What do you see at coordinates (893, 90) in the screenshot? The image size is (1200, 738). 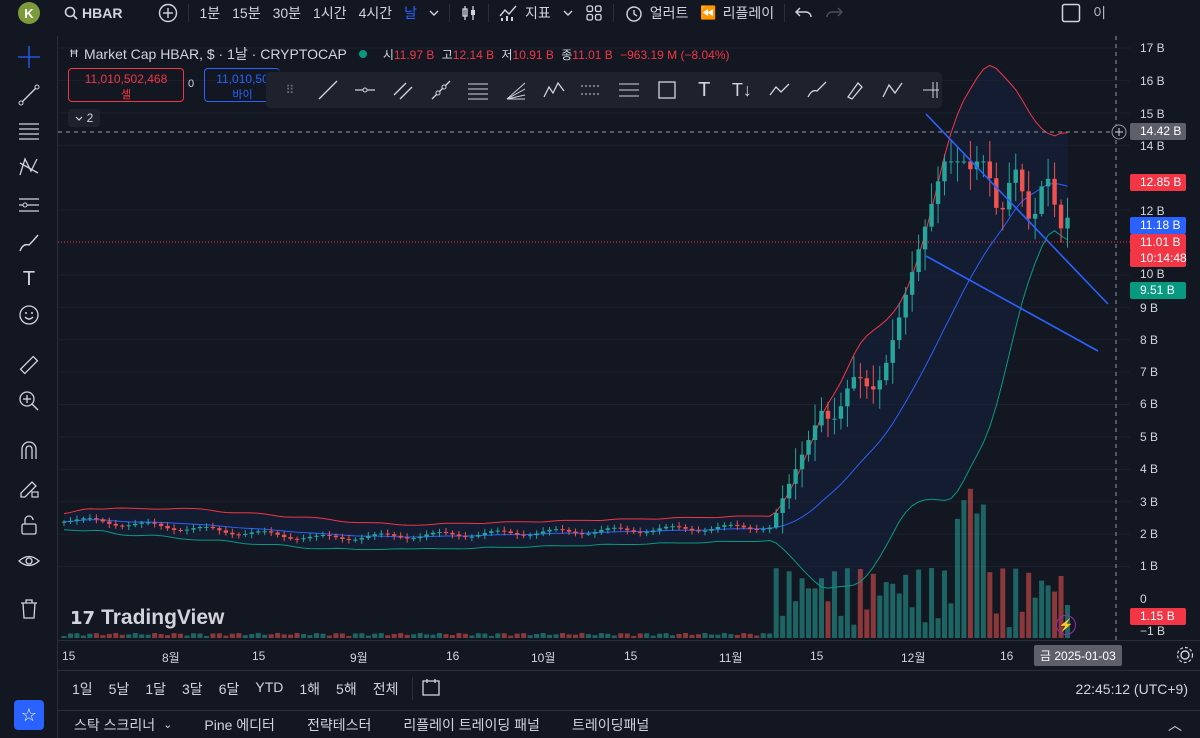 I see `abcd-pattern-button` at bounding box center [893, 90].